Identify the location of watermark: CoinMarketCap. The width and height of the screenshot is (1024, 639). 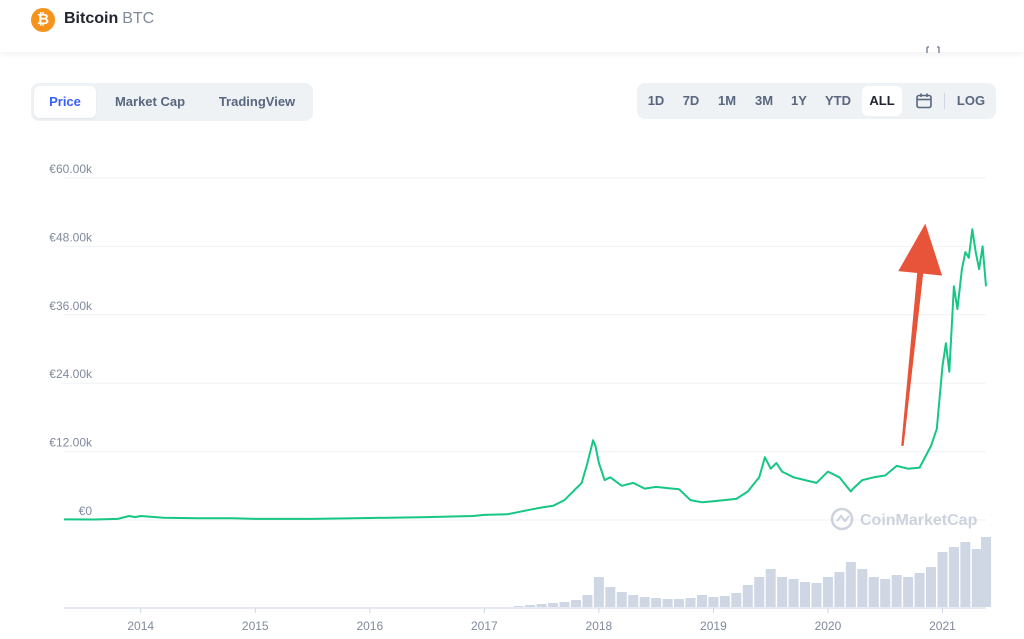
(904, 519).